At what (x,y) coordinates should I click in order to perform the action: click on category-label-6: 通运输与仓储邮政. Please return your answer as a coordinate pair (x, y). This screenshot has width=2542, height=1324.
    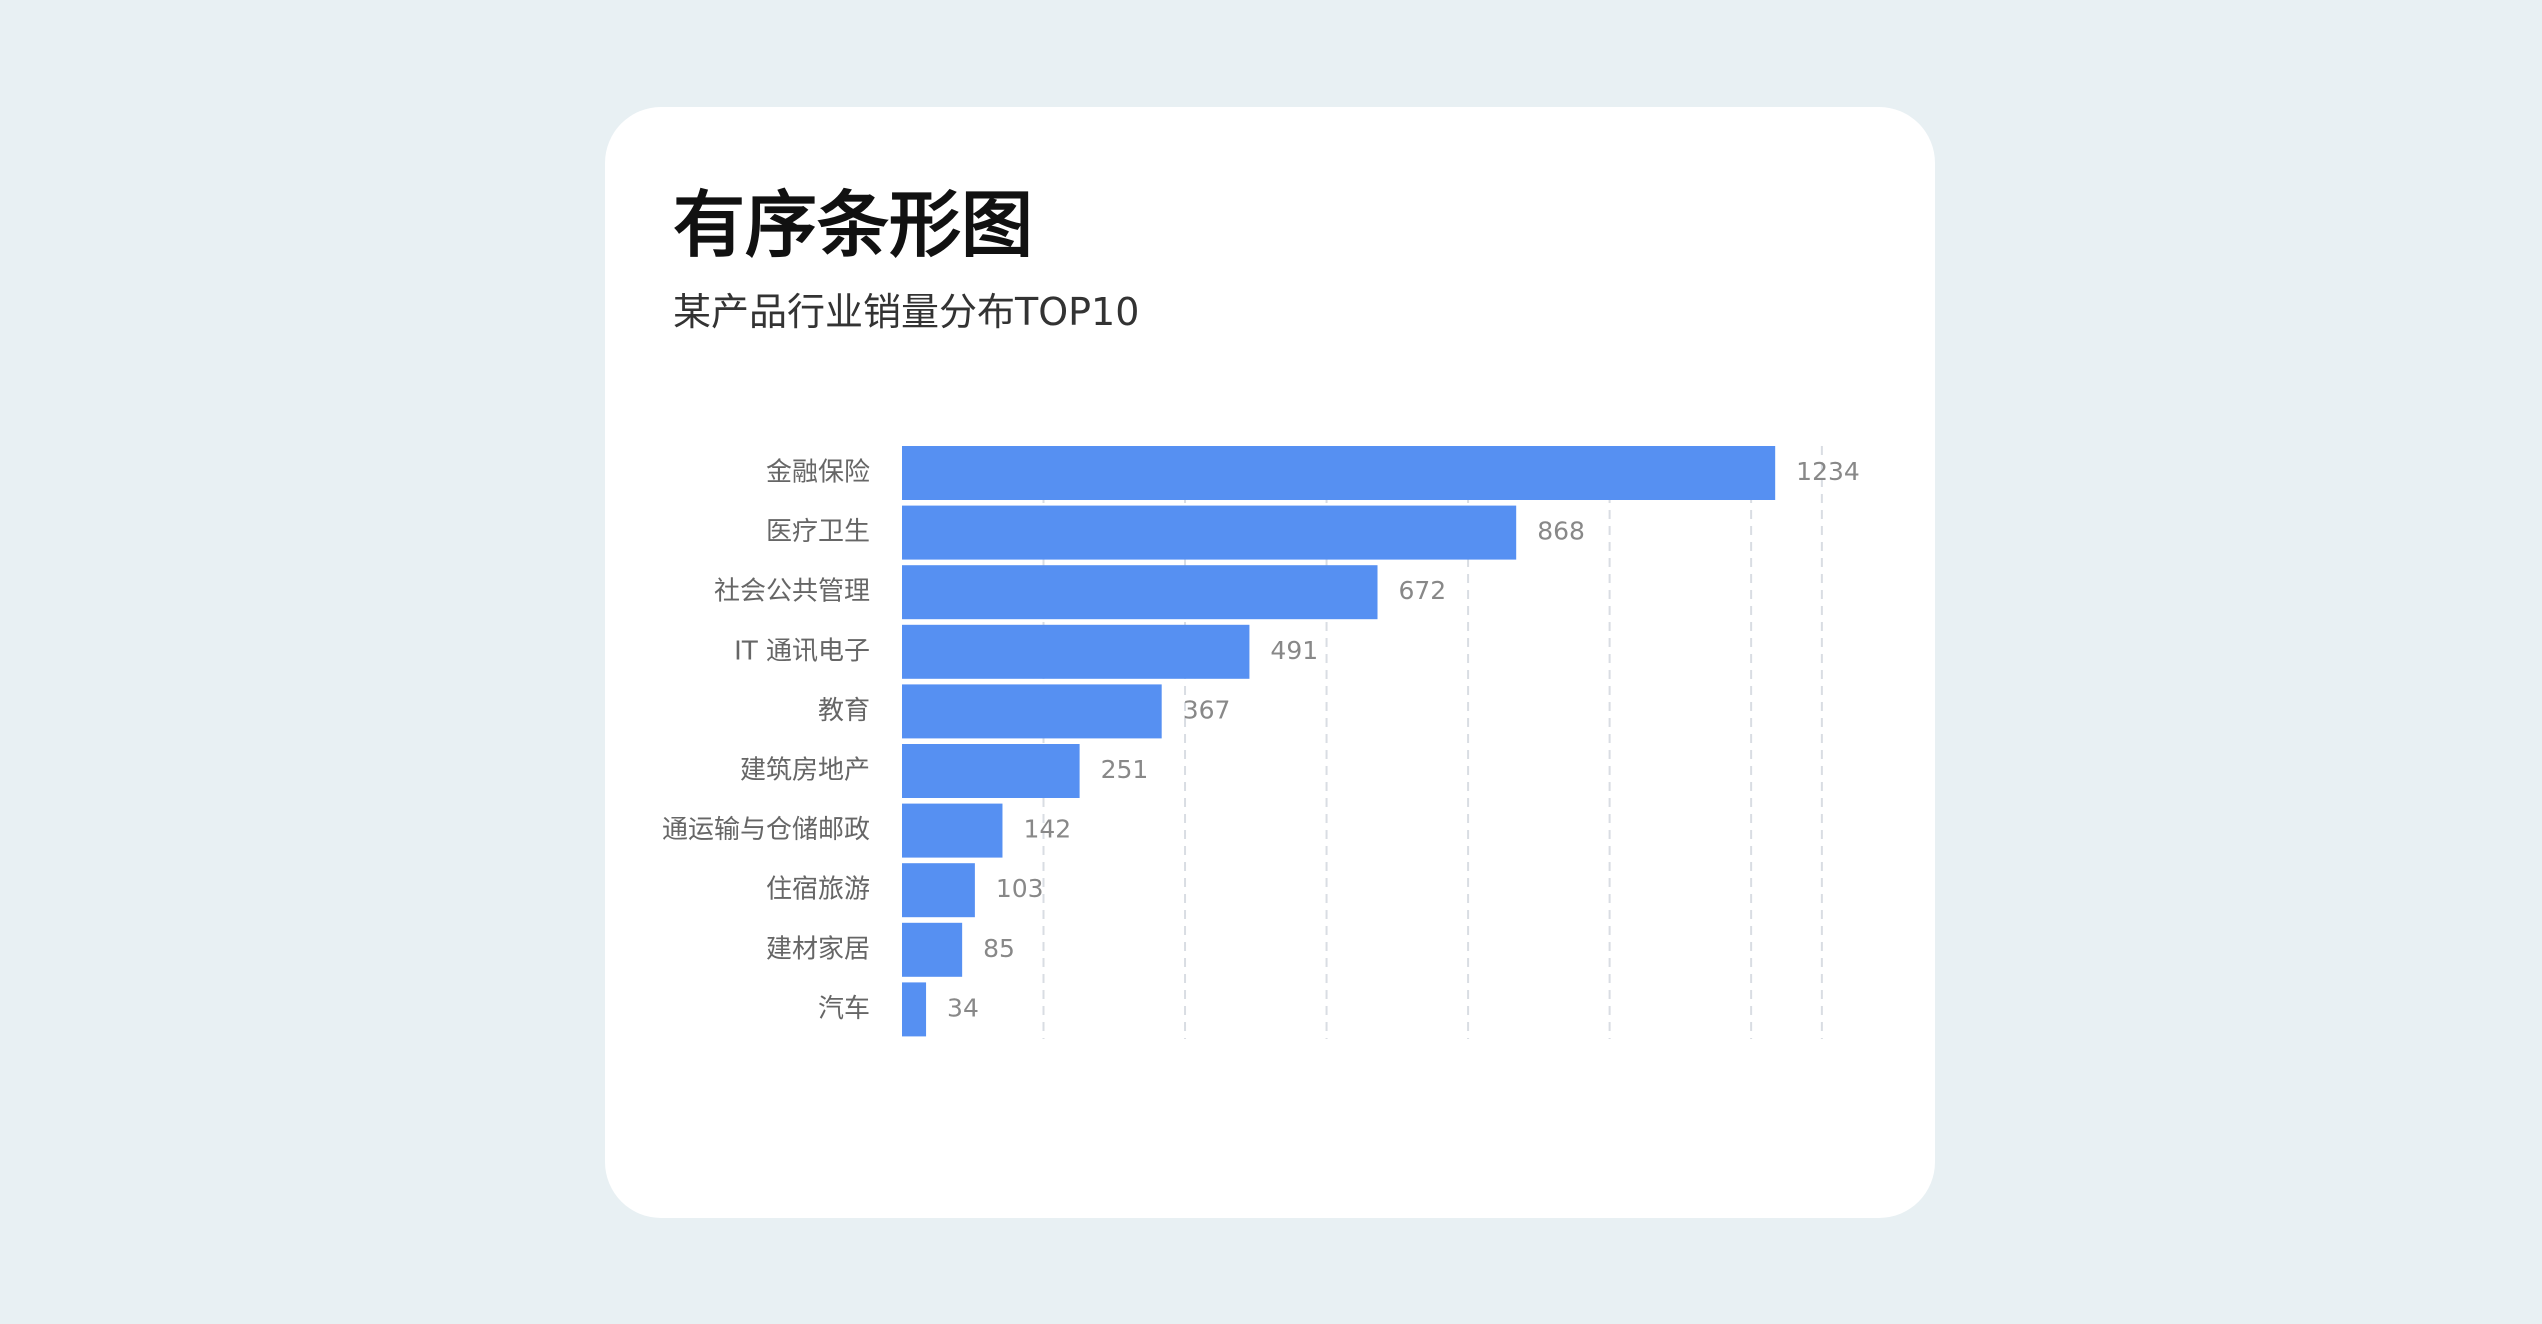
    Looking at the image, I should click on (766, 830).